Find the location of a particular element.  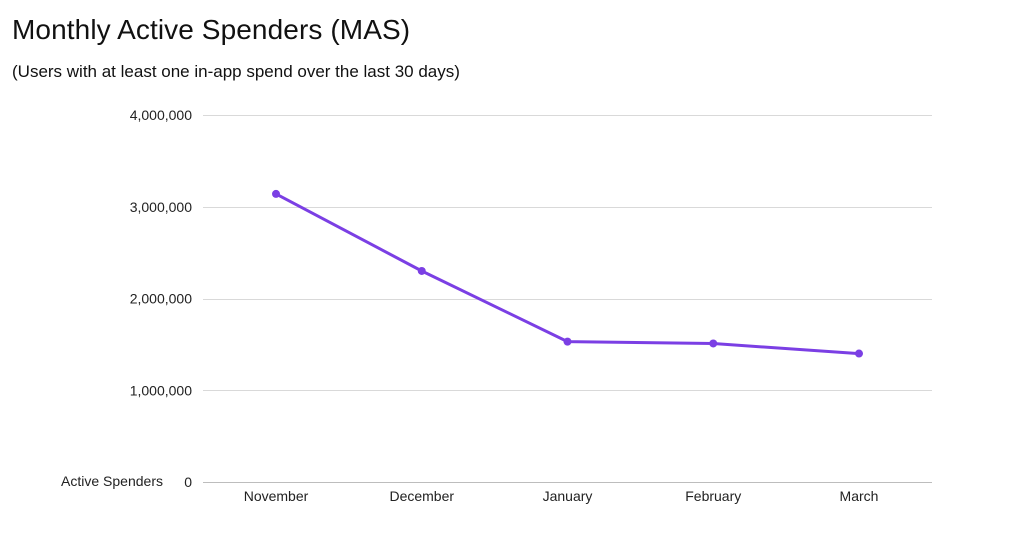

x-tick-label: November is located at coordinates (276, 496).